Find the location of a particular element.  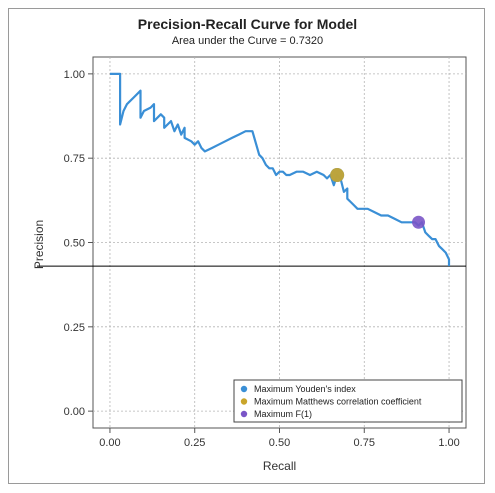

x-tick-label: 0.00 is located at coordinates (109, 443).